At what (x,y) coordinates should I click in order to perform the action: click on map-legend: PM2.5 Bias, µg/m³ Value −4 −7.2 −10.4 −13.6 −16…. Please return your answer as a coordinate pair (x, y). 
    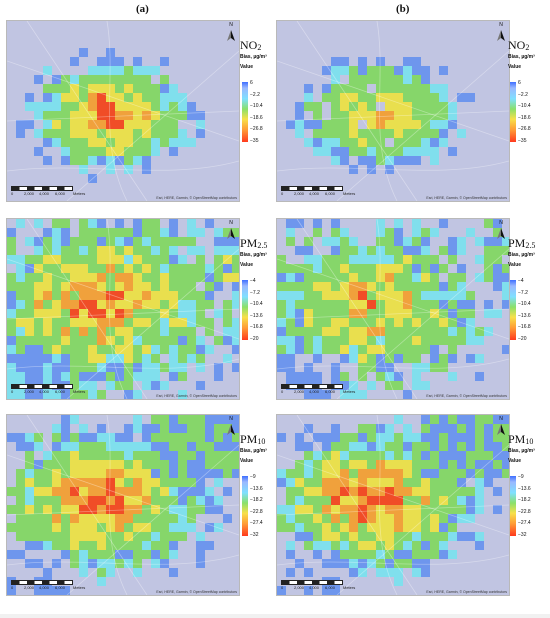
    Looking at the image, I should click on (526, 291).